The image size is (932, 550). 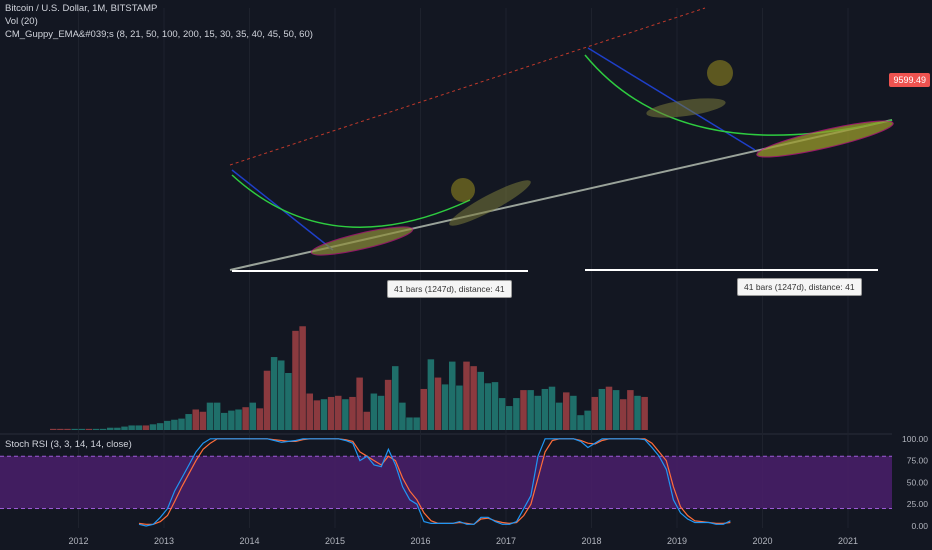 What do you see at coordinates (467, 86) in the screenshot?
I see `dashed-trendline` at bounding box center [467, 86].